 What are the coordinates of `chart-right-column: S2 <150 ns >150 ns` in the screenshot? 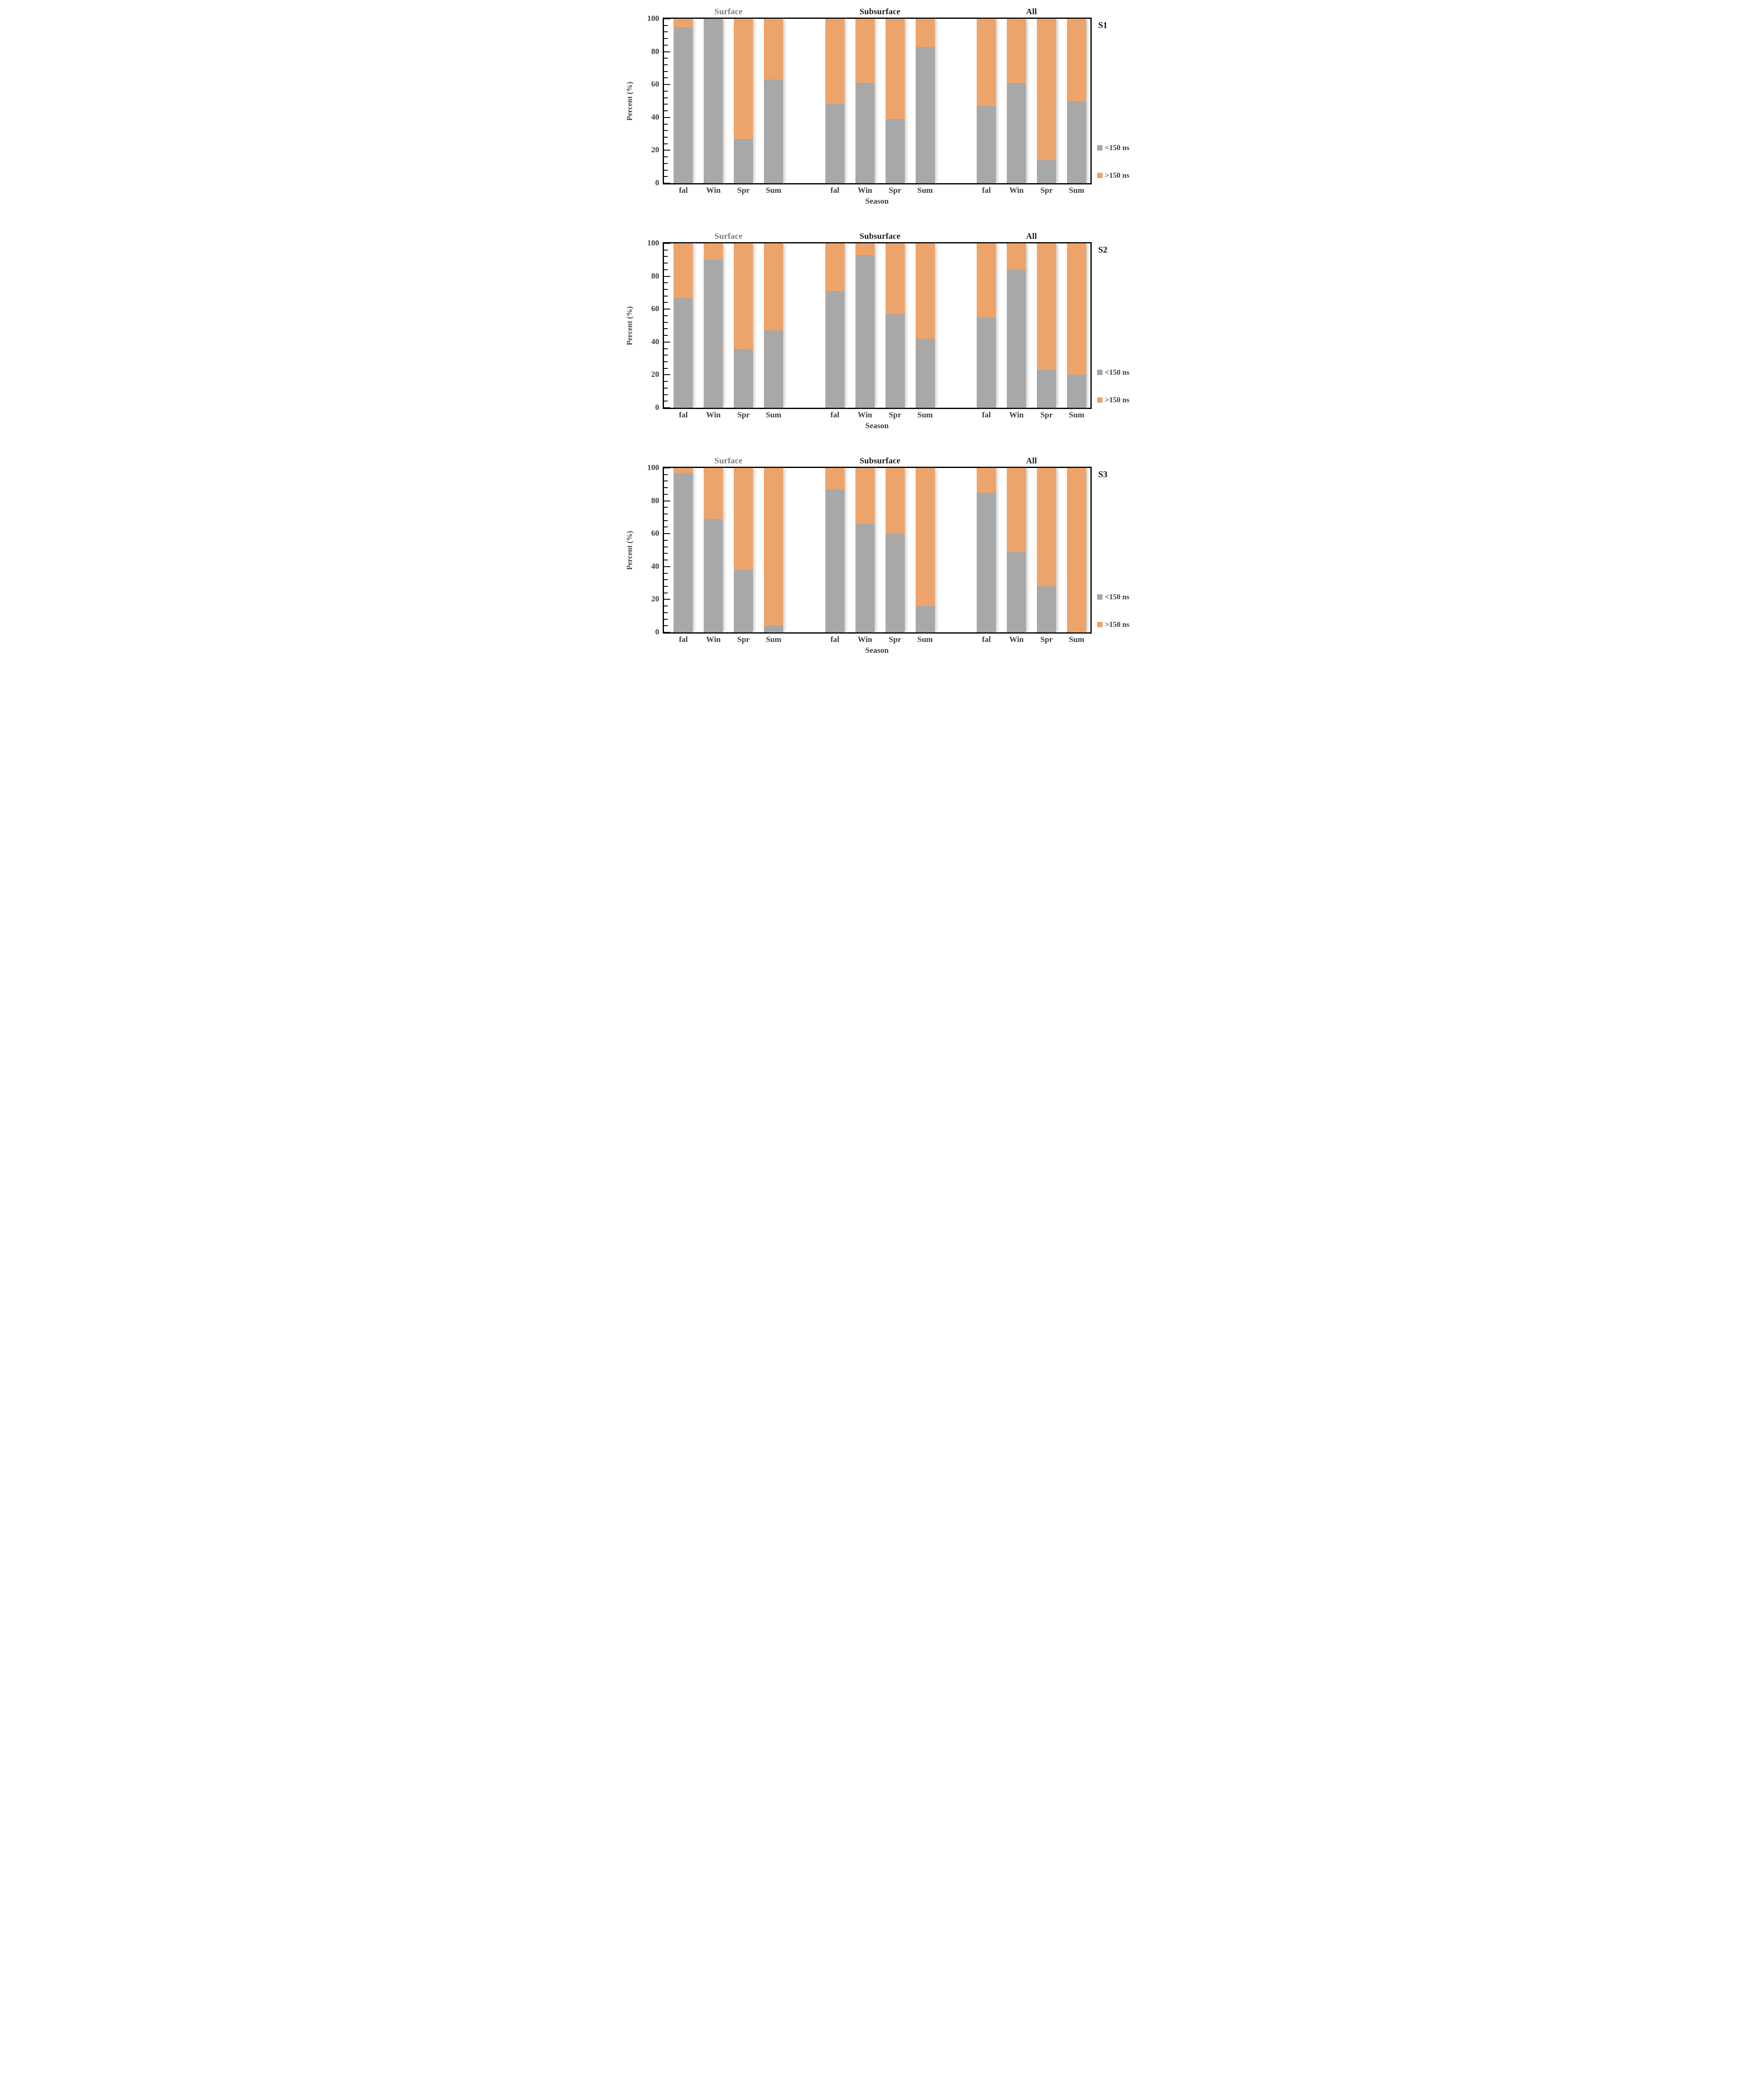 It's located at (1116, 325).